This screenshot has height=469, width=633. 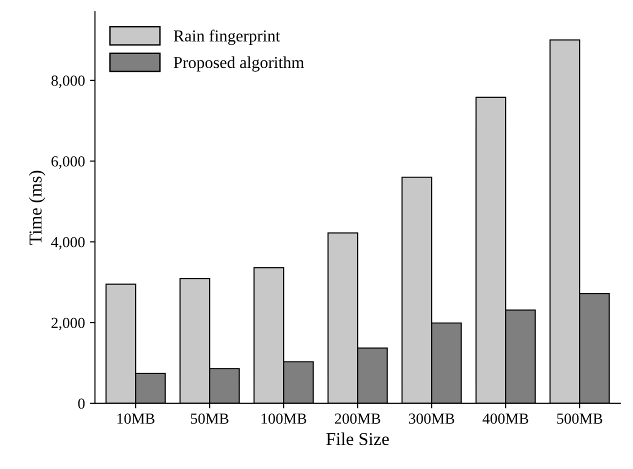 I want to click on x-tick-label: 200MB, so click(x=357, y=419).